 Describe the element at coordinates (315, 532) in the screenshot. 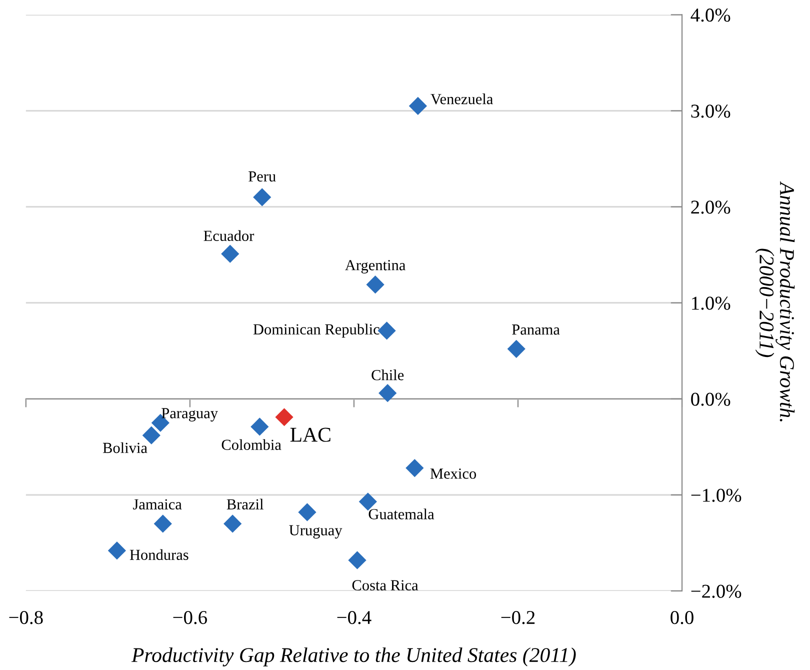

I see `annotation: Uruguay` at that location.